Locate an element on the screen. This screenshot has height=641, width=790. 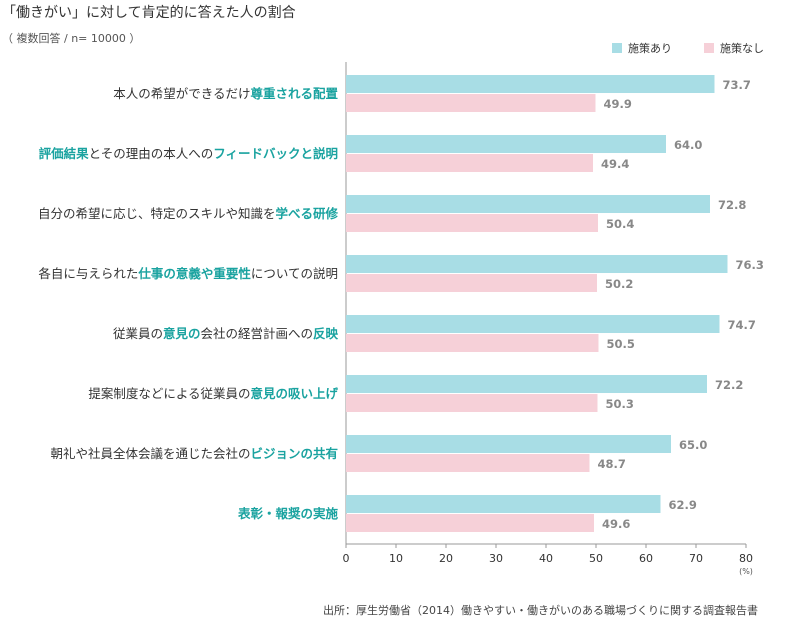
value-label-with-3: 72.8 is located at coordinates (732, 205).